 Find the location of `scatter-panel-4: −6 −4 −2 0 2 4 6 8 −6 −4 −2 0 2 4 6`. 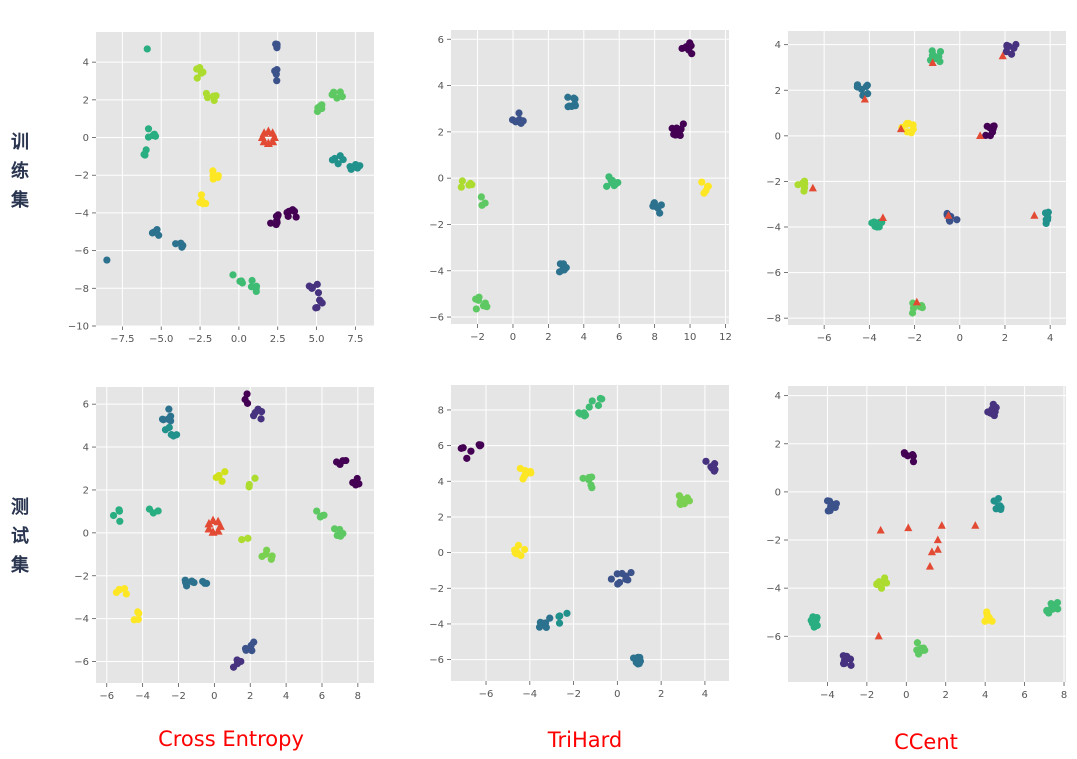

scatter-panel-4: −6 −4 −2 0 2 4 6 8 −6 −4 −2 0 2 4 6 is located at coordinates (224, 544).